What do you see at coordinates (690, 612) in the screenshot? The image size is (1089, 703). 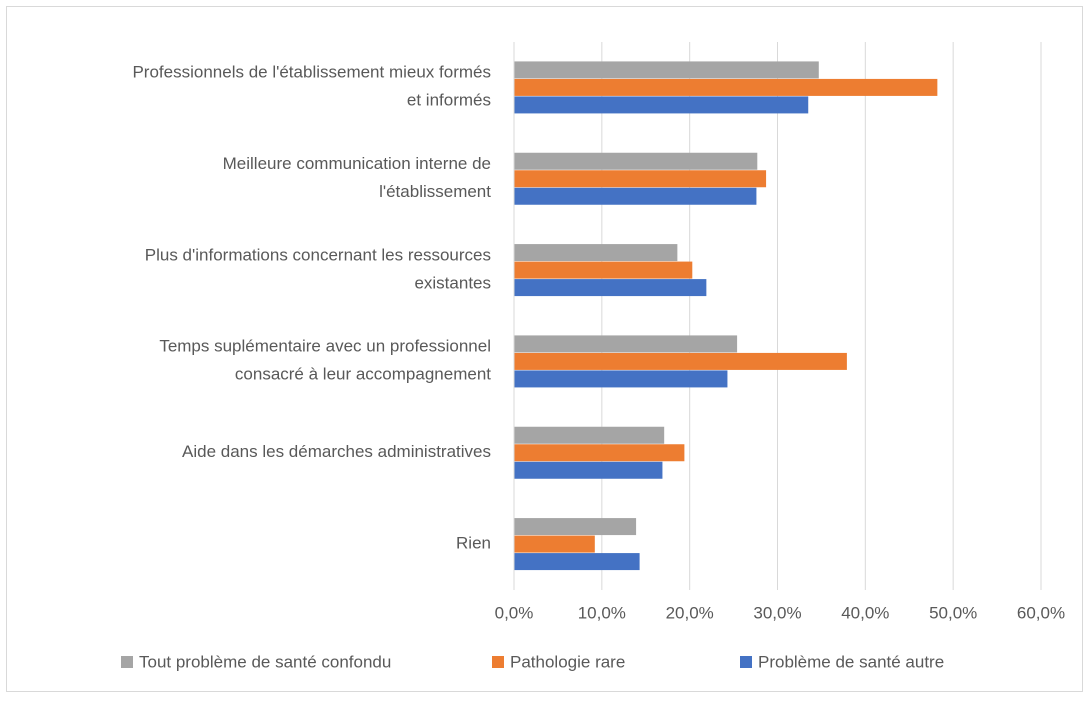 I see `x-tick-label: 20,0%` at bounding box center [690, 612].